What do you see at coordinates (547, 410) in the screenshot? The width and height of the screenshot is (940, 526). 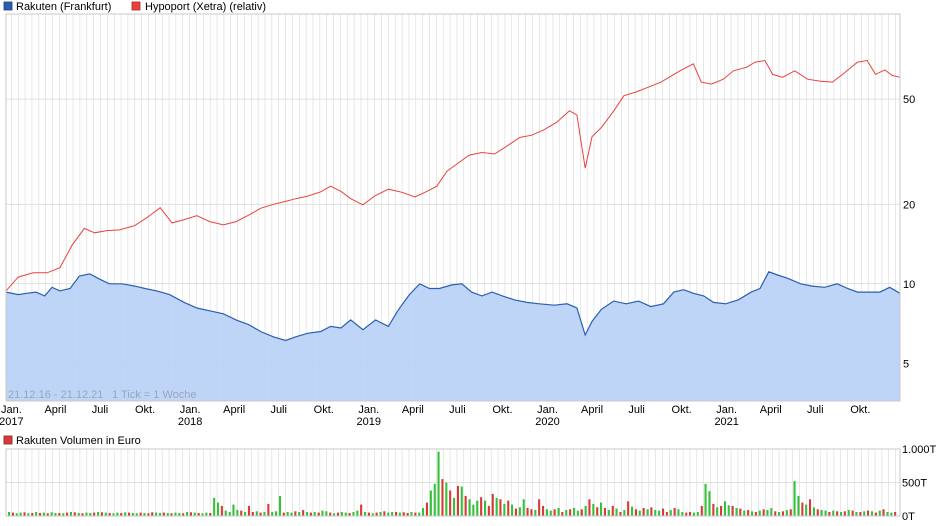 I see `x-tick-label: Jan.` at bounding box center [547, 410].